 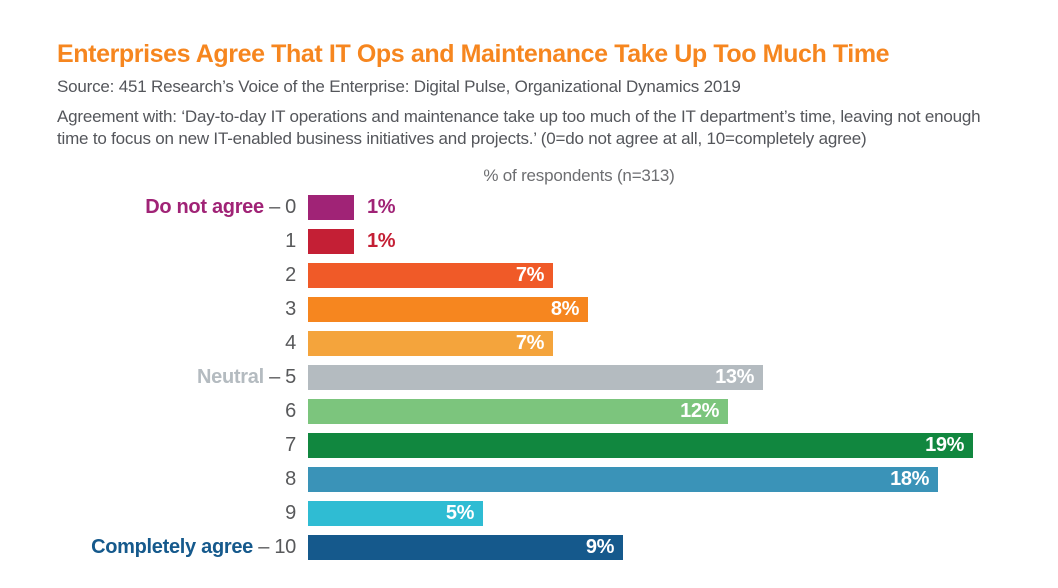 What do you see at coordinates (176, 309) in the screenshot?
I see `row-label: 3` at bounding box center [176, 309].